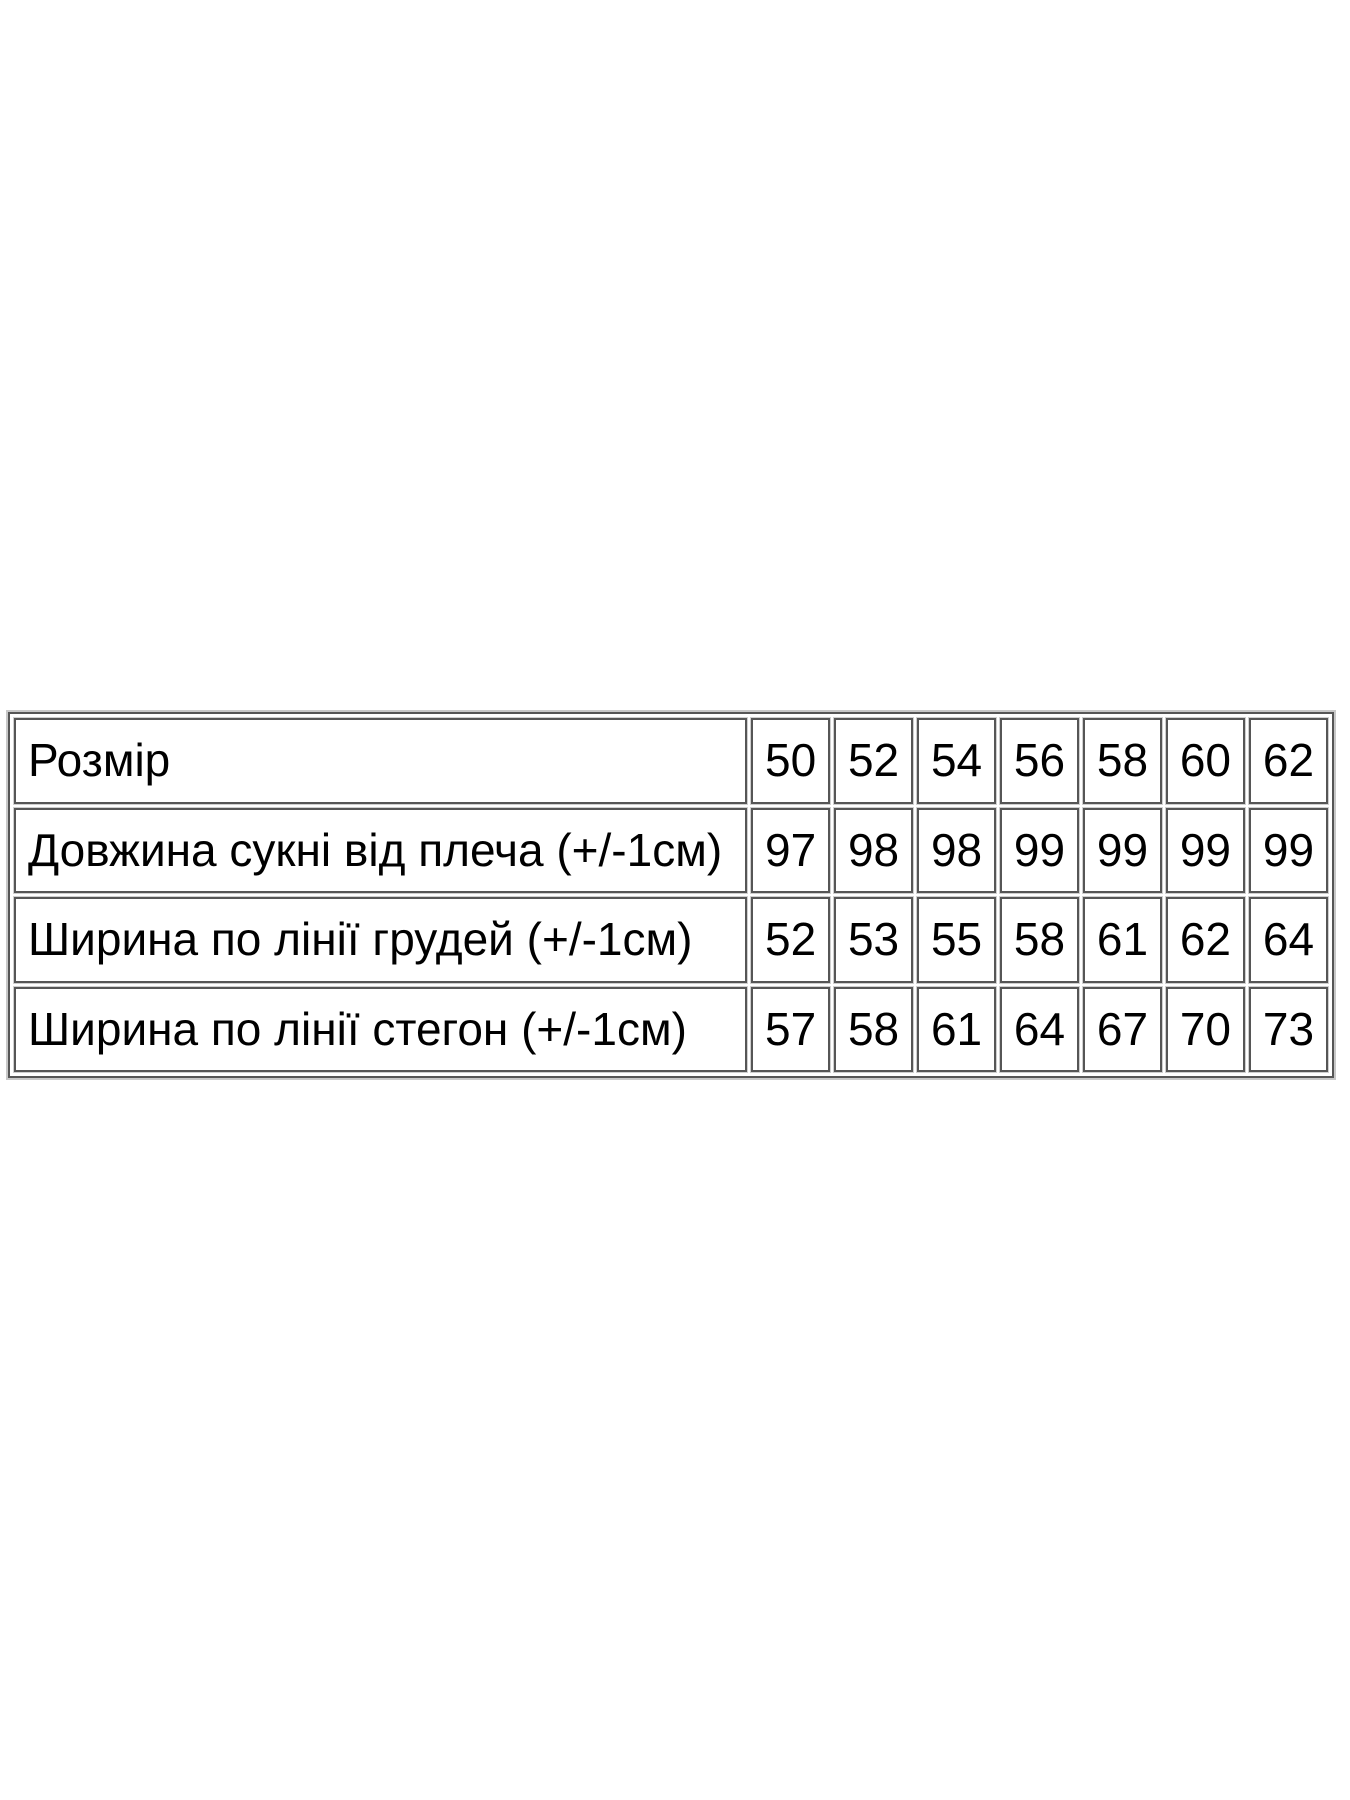 The height and width of the screenshot is (1800, 1350). What do you see at coordinates (1205, 1029) in the screenshot?
I see `value-cell: 70` at bounding box center [1205, 1029].